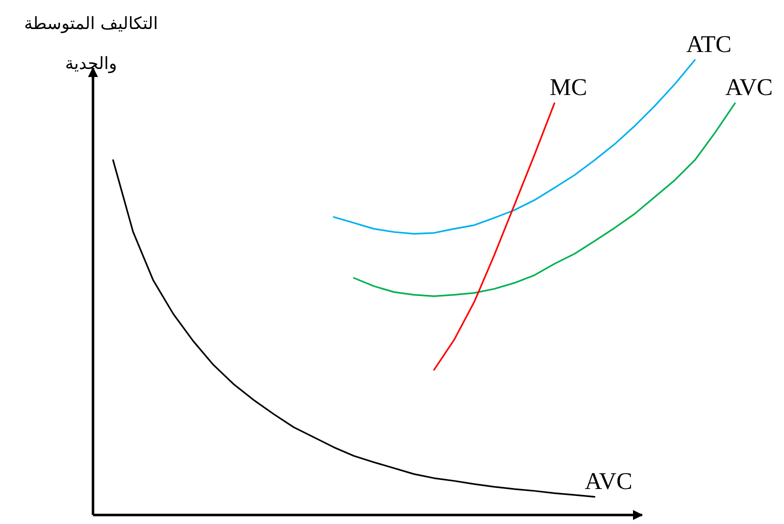 The image size is (784, 524). I want to click on ylabel: التكاليف المتوسطة والحدية, so click(91, 44).